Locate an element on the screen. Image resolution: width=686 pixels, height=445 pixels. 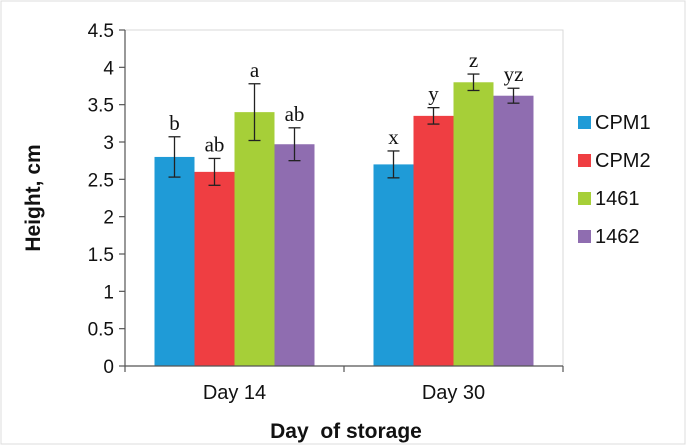
error-bars-group is located at coordinates (344, 129).